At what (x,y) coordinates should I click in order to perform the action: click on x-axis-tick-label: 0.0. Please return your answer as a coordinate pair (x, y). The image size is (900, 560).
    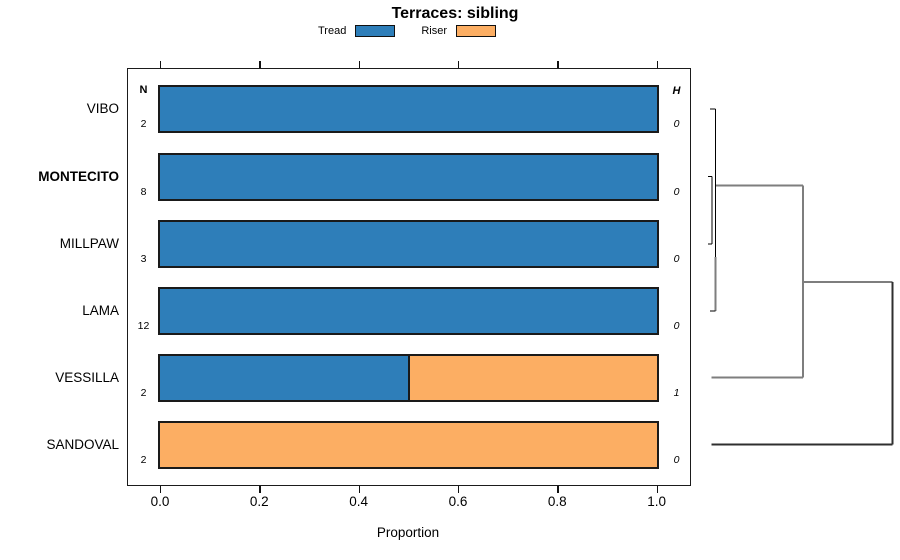
    Looking at the image, I should click on (160, 501).